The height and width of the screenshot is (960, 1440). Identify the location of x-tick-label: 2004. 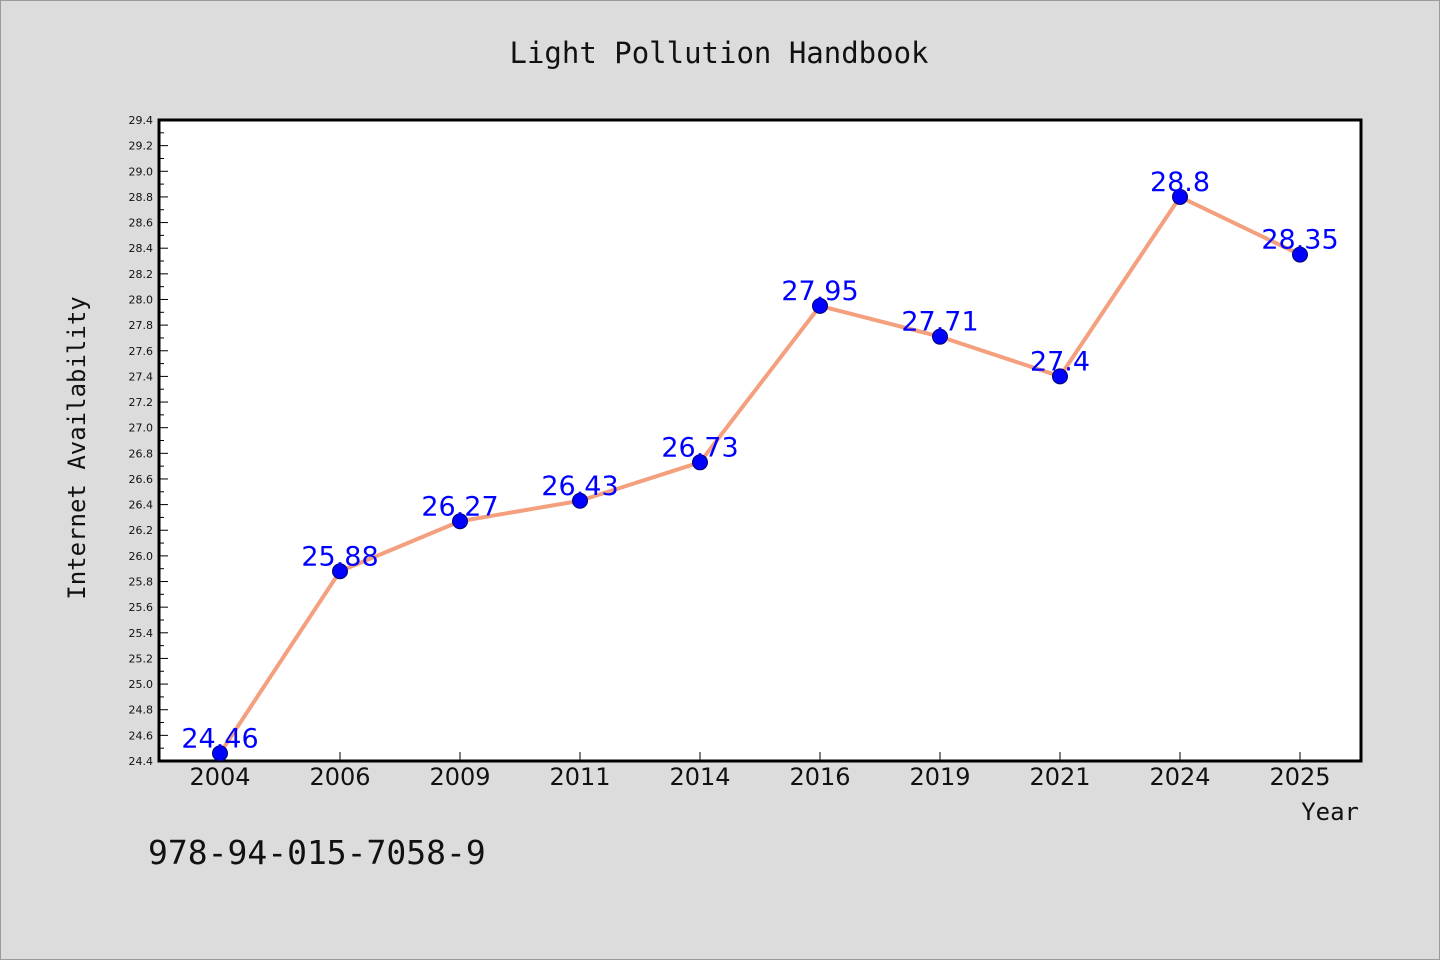
(219, 777).